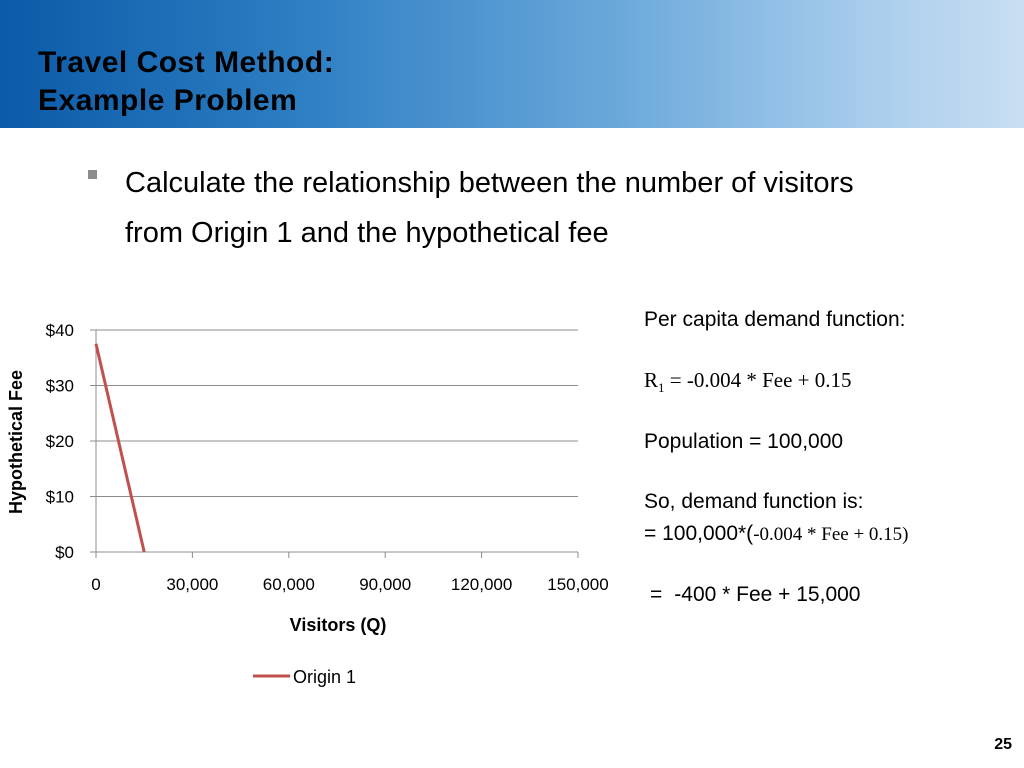 The image size is (1024, 768). What do you see at coordinates (744, 441) in the screenshot?
I see `population-text: Population = 100,000` at bounding box center [744, 441].